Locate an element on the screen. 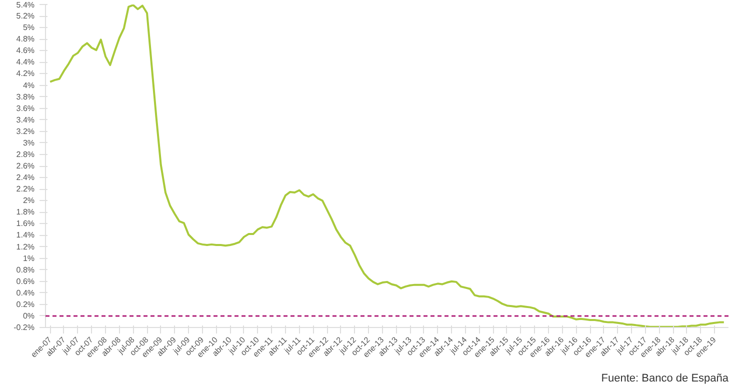 This screenshot has width=740, height=389. y-tick-label: 1.8% is located at coordinates (25, 212).